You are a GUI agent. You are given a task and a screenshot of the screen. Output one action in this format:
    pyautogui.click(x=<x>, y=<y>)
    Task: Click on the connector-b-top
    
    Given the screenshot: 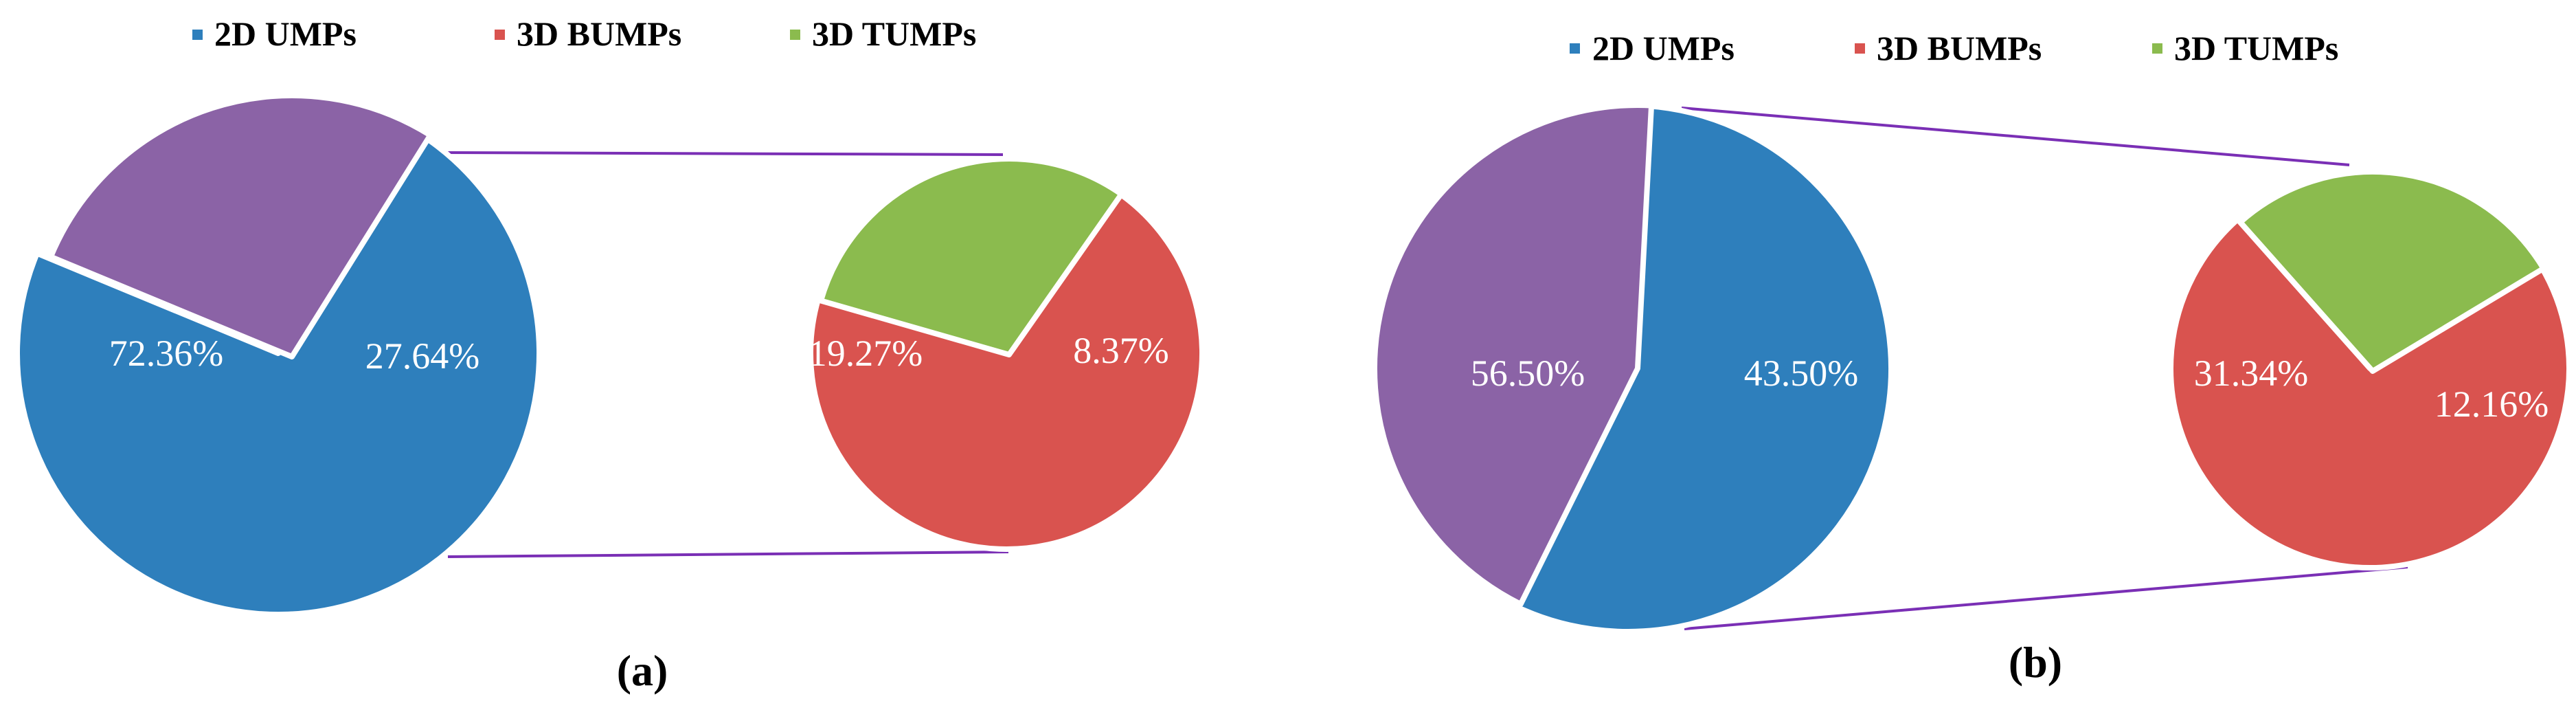 What is the action you would take?
    pyautogui.click(x=2015, y=136)
    